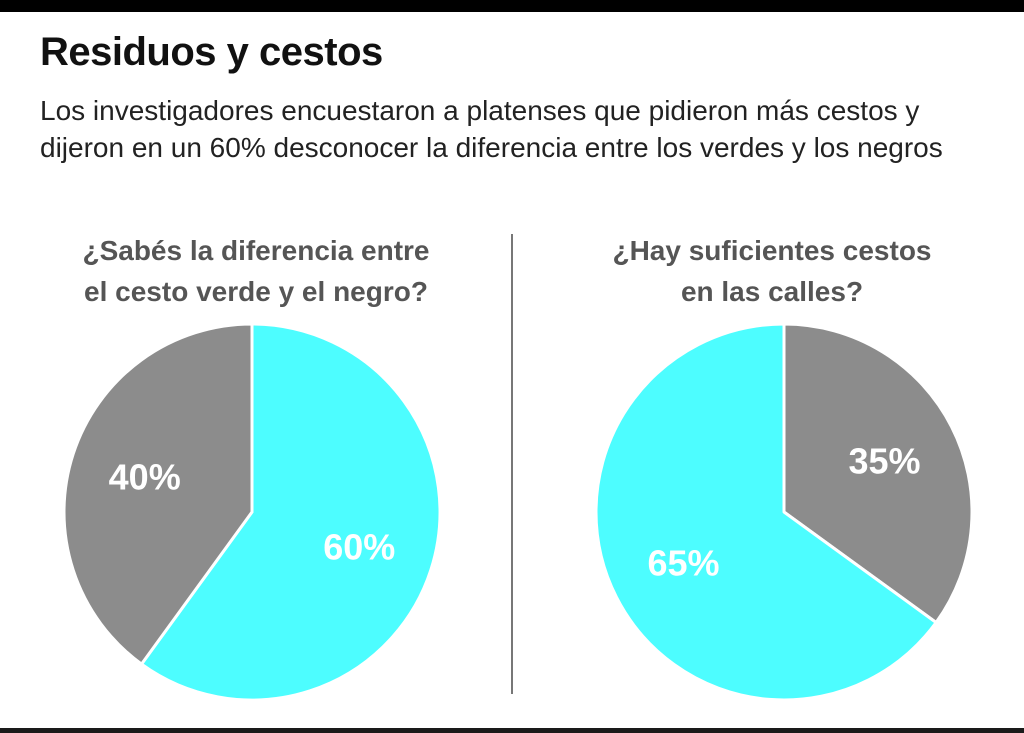 The width and height of the screenshot is (1024, 733). I want to click on chart-right-title-line-1: ¿Hay suficientes cestos, so click(772, 250).